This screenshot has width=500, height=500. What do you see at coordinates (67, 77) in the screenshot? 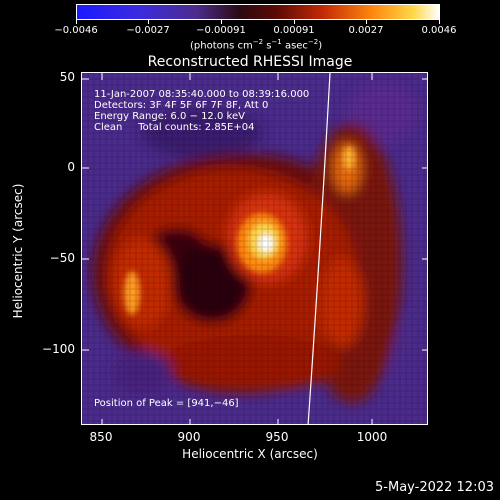
I see `y-tick-label: 50` at bounding box center [67, 77].